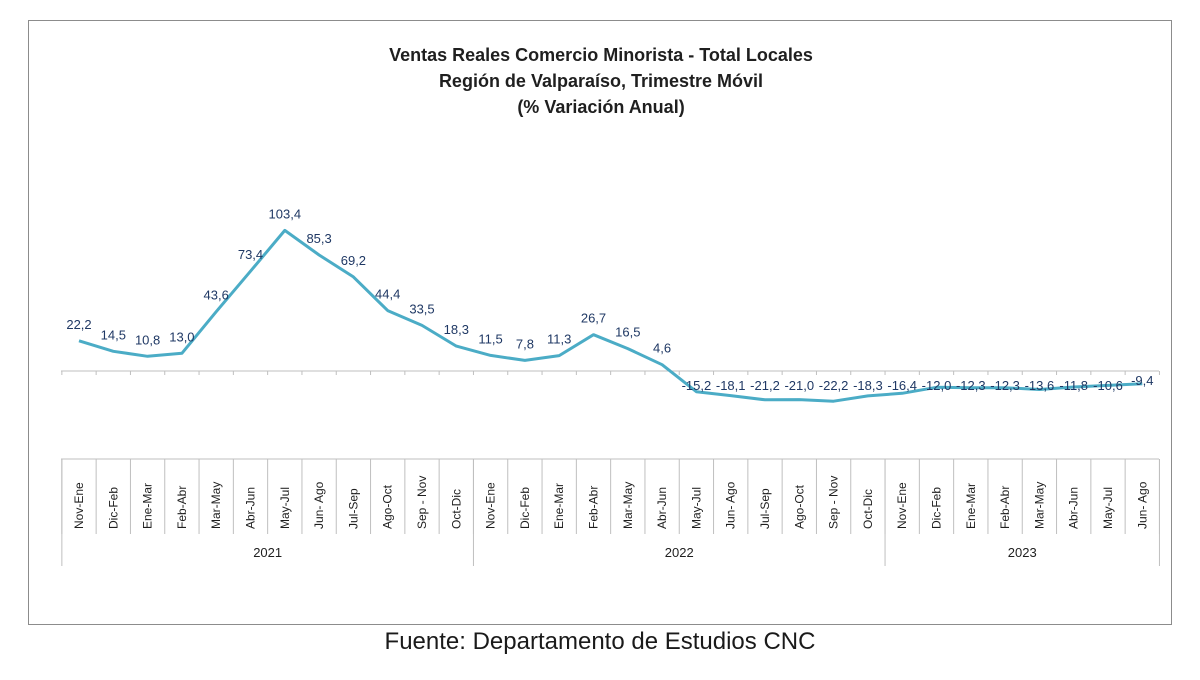 The image size is (1200, 680). Describe the element at coordinates (285, 213) in the screenshot. I see `data-label: 103,4` at that location.